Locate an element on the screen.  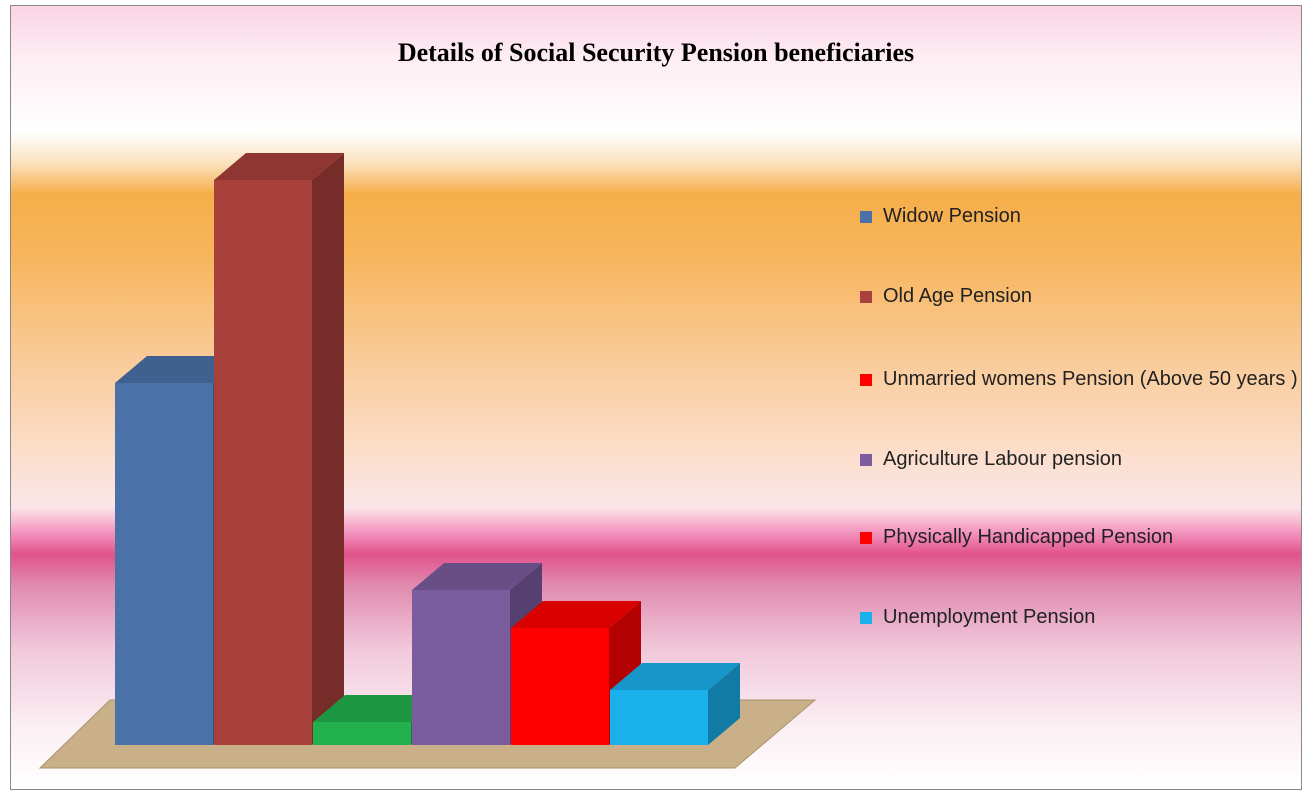
legend-item: Agriculture Labour pension is located at coordinates (1081, 459).